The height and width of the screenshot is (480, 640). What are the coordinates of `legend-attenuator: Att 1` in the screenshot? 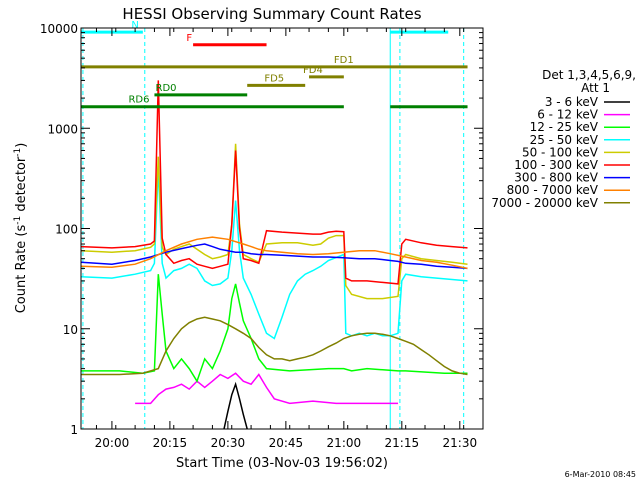 It's located at (595, 88).